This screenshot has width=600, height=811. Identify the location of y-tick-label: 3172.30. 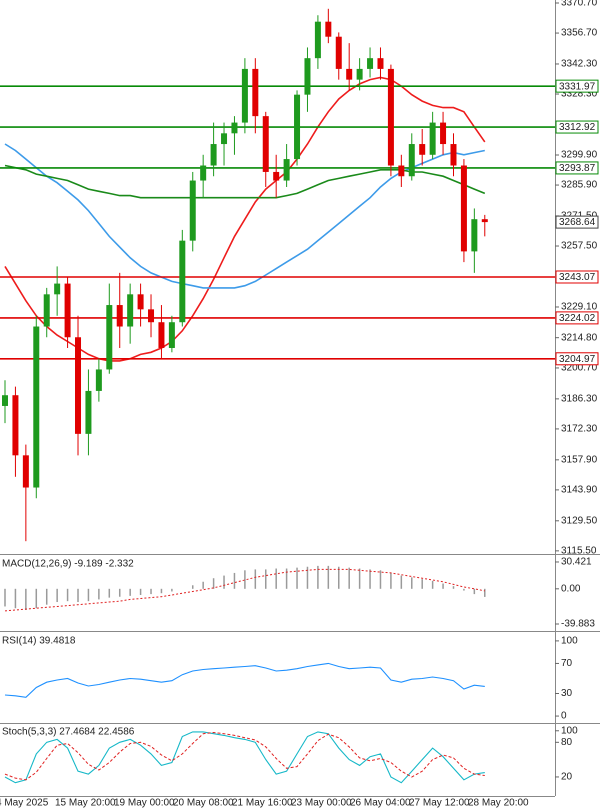
(579, 429).